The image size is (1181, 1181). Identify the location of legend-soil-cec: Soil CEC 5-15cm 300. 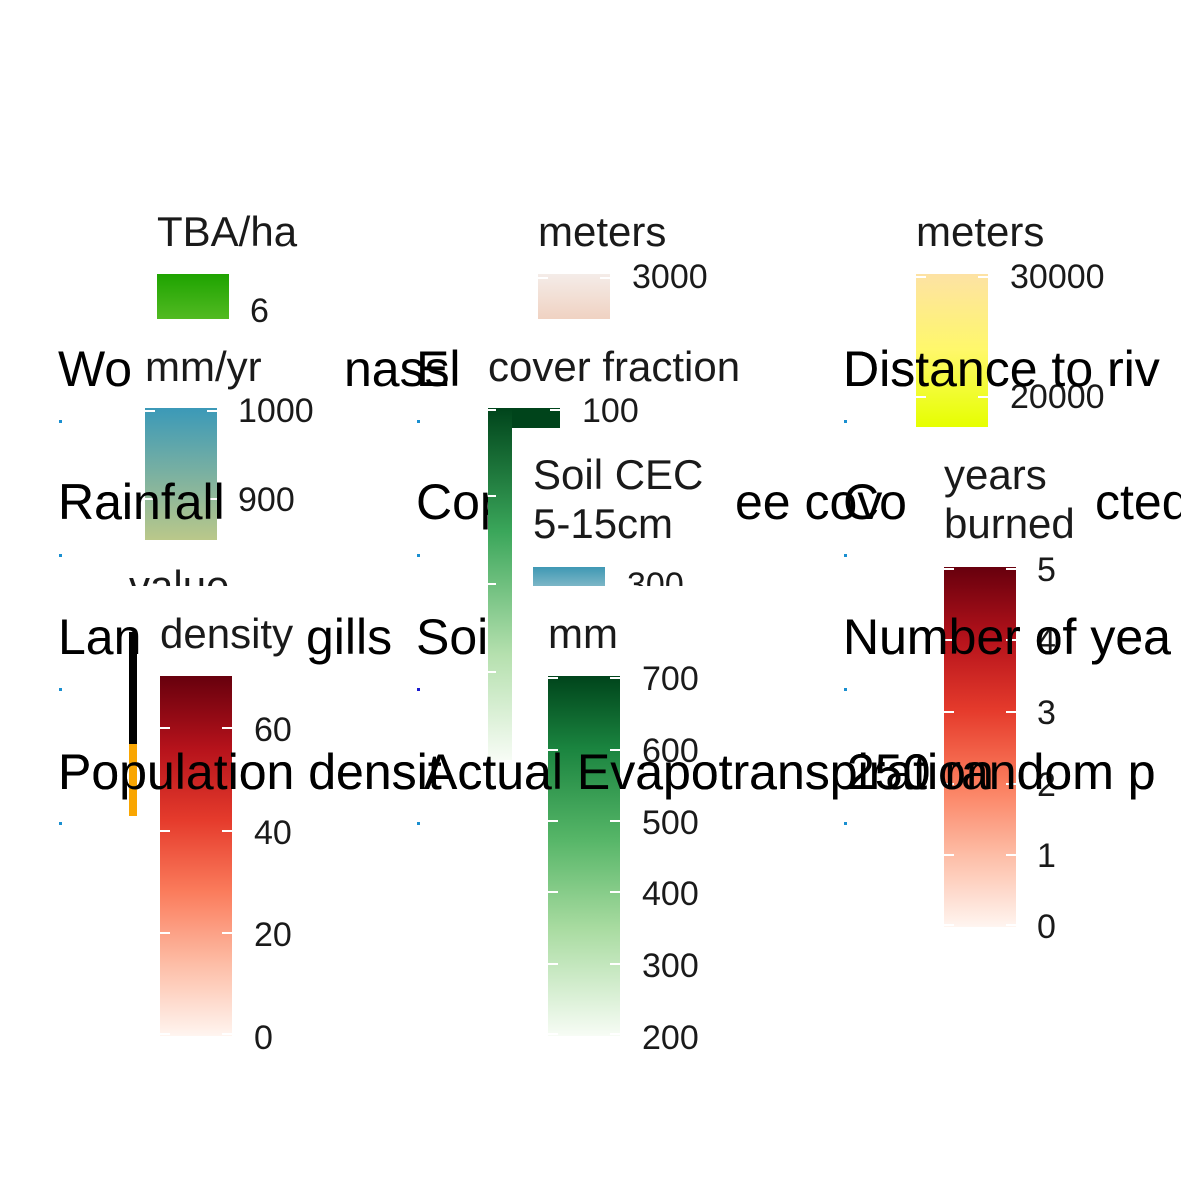
(623, 526).